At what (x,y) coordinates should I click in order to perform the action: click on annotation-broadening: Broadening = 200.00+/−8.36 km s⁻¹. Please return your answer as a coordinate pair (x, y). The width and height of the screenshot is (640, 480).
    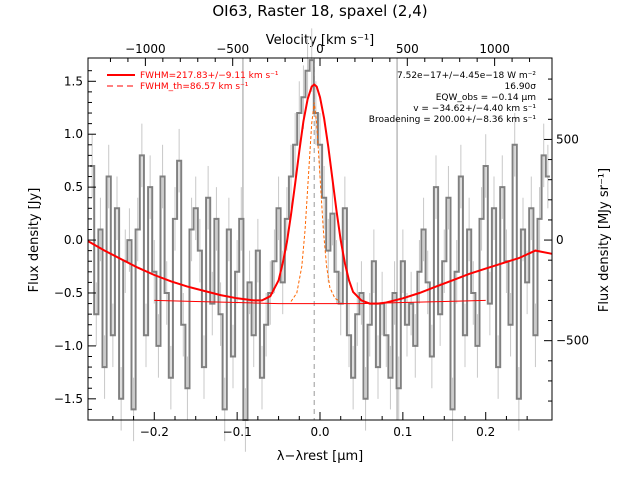
    Looking at the image, I should click on (453, 120).